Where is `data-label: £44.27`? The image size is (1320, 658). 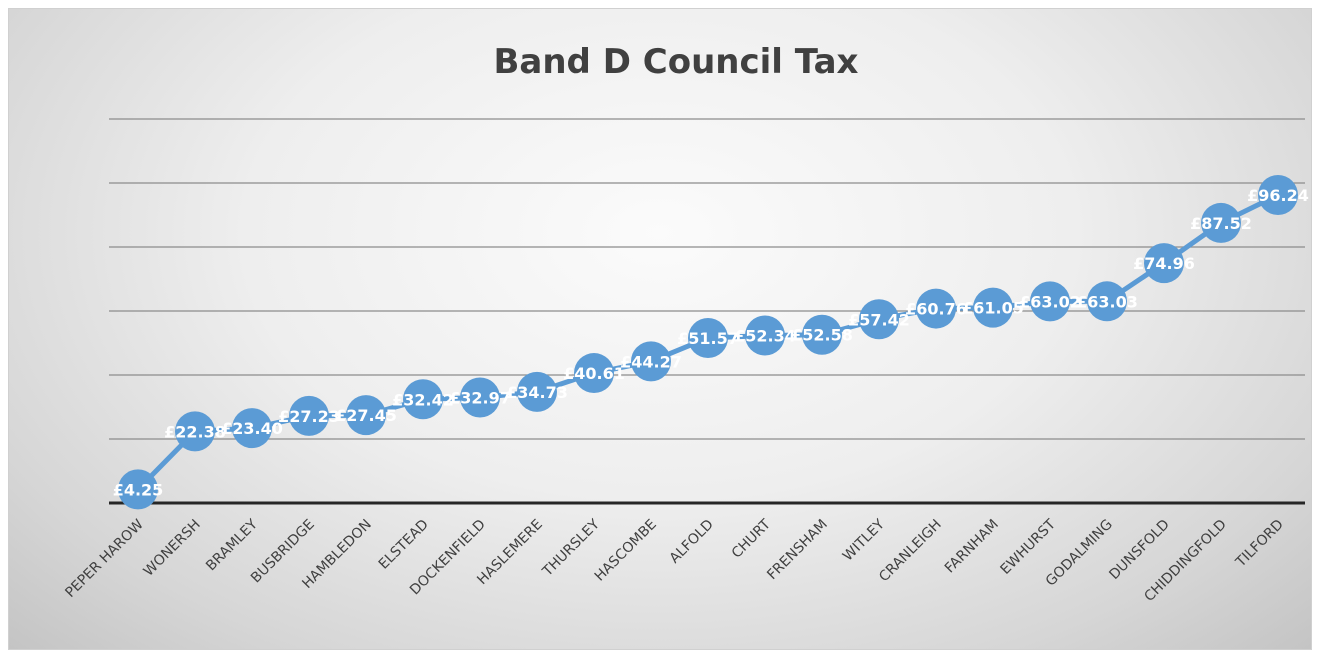 data-label: £44.27 is located at coordinates (651, 361).